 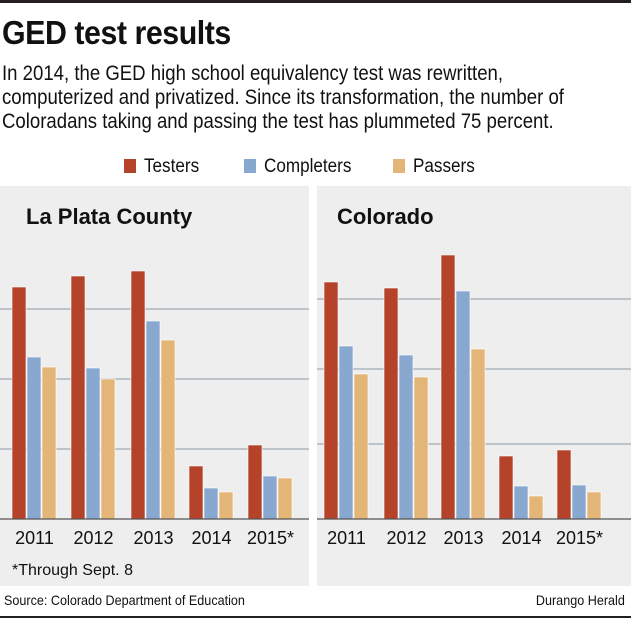 I want to click on bottom-rule, so click(x=315, y=617).